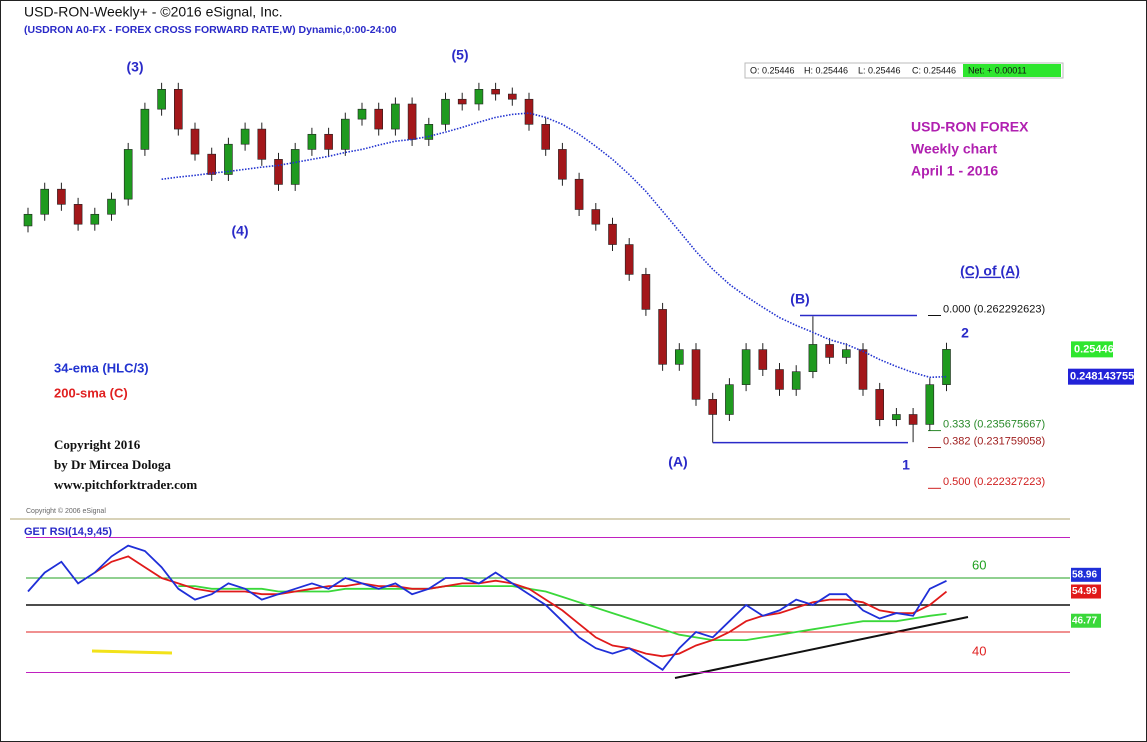 This screenshot has height=742, width=1147. I want to click on ema-price: 0.248143755, so click(1102, 377).